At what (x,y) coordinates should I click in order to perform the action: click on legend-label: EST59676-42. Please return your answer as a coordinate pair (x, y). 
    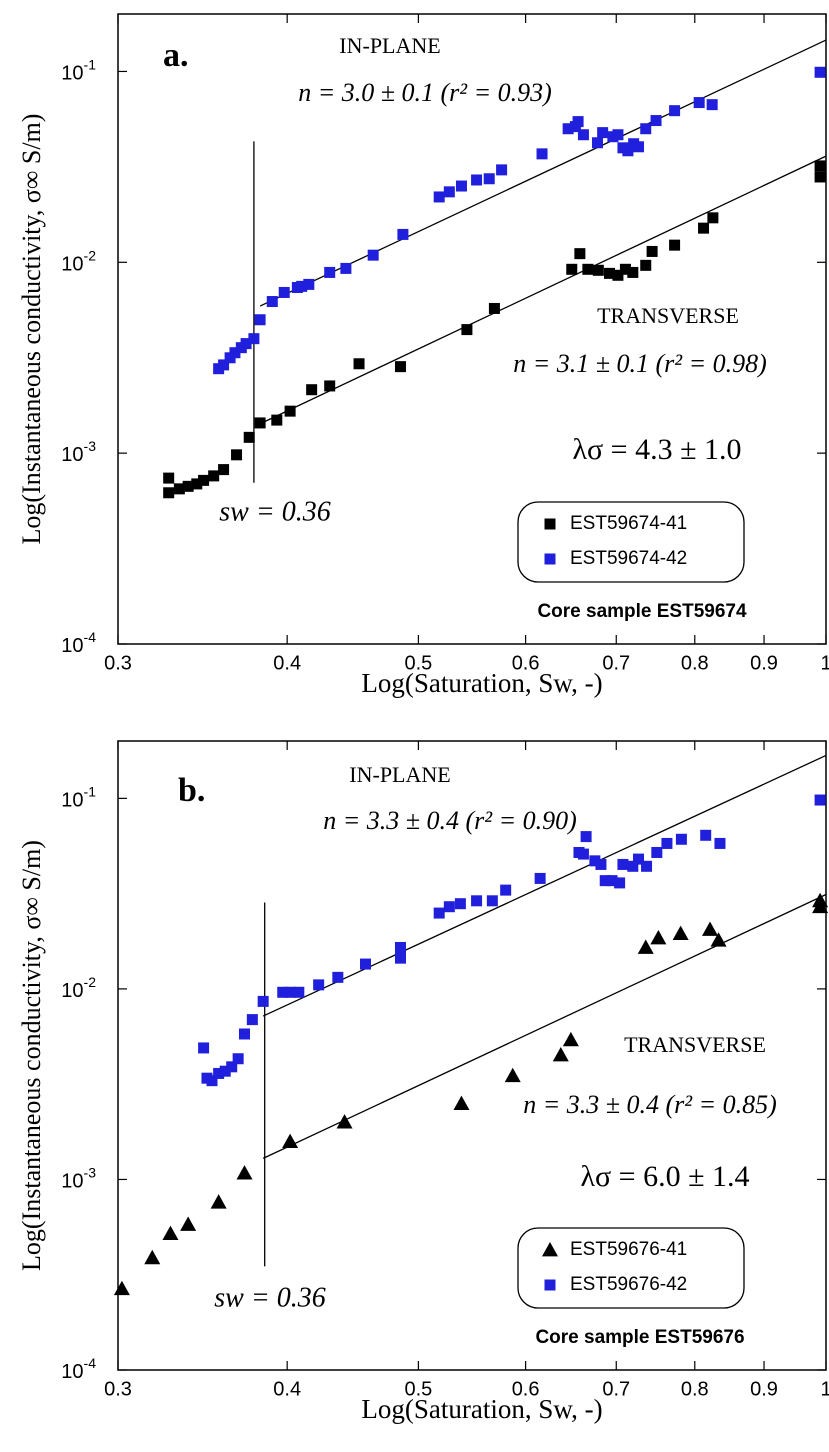
    Looking at the image, I should click on (628, 1284).